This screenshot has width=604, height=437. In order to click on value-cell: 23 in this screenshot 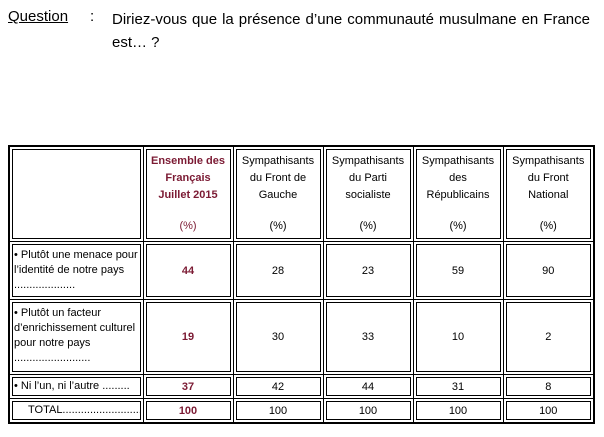, I will do `click(368, 270)`.